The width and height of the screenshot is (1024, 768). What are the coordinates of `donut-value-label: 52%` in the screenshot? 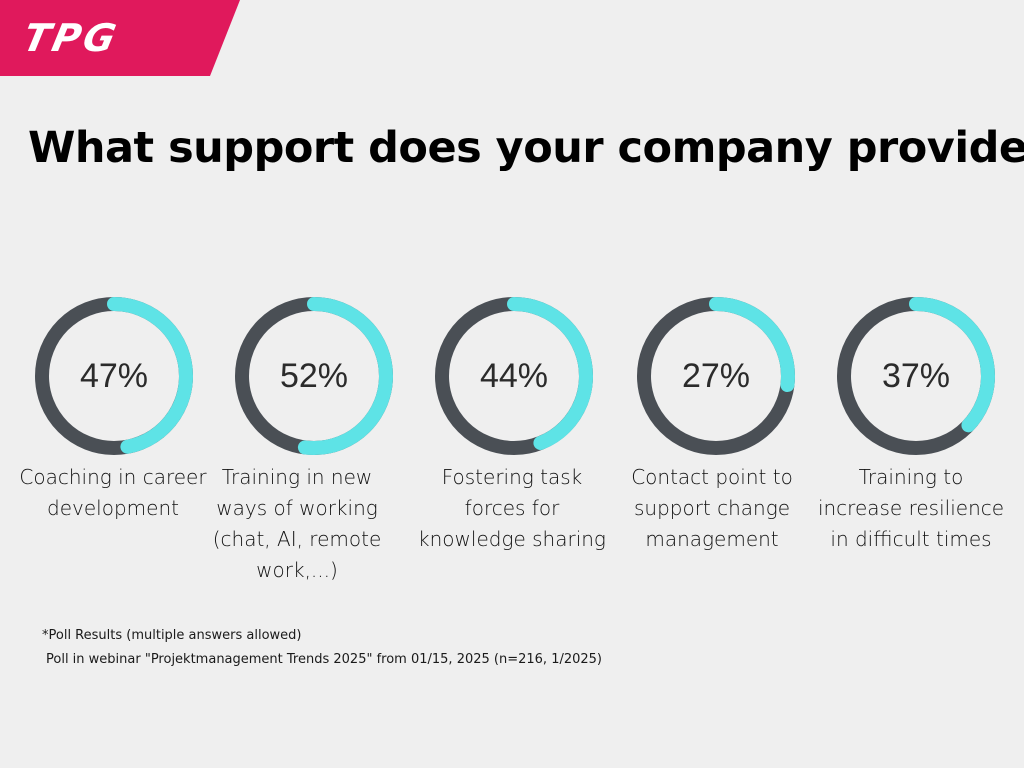 It's located at (314, 376).